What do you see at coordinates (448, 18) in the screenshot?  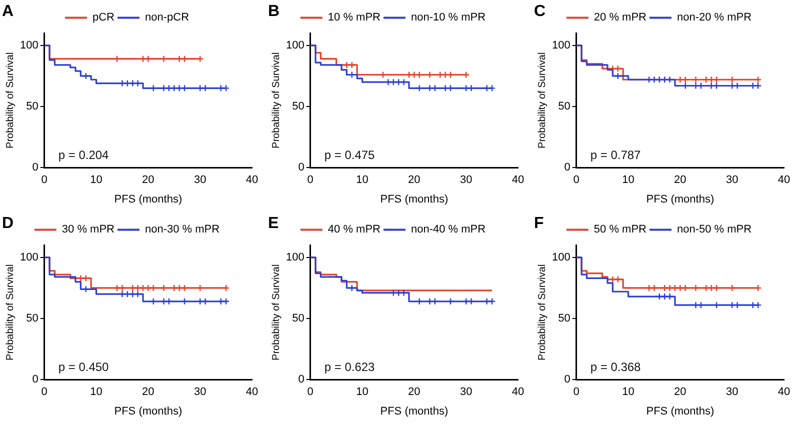 I see `legend-label: non-10 % mPR` at bounding box center [448, 18].